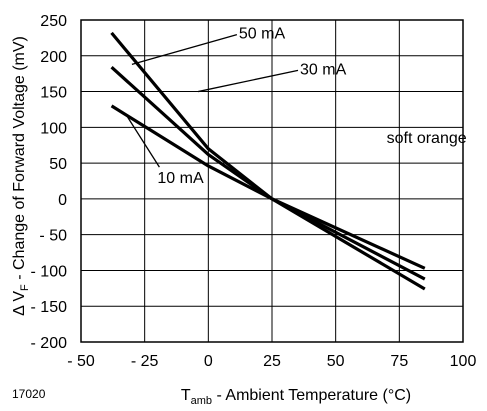 The height and width of the screenshot is (411, 487). What do you see at coordinates (262, 34) in the screenshot?
I see `annotation-label: 50 mA` at bounding box center [262, 34].